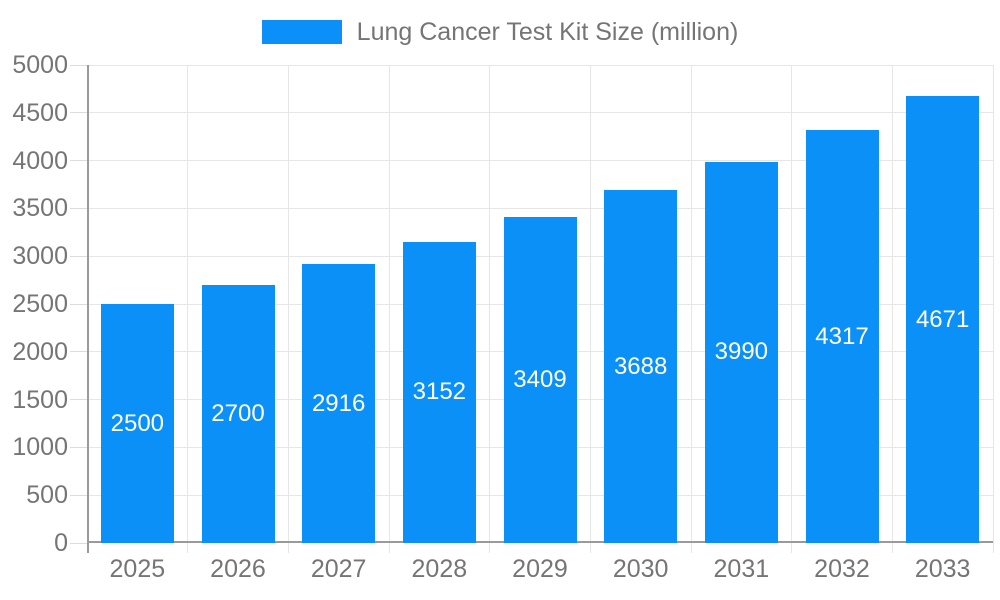 The height and width of the screenshot is (600, 1000). I want to click on bar-2027: 2916, so click(339, 403).